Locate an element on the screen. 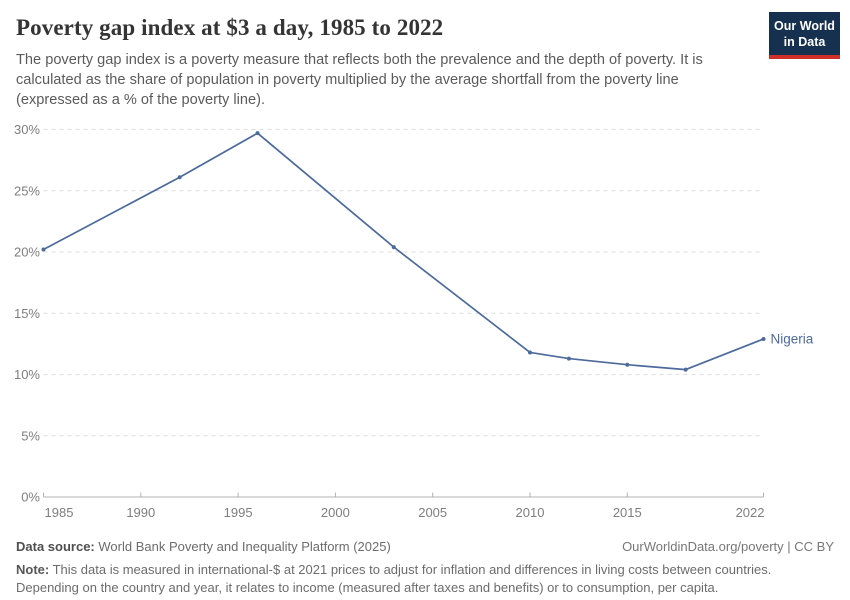  x-tick-label: 2005 is located at coordinates (432, 512).